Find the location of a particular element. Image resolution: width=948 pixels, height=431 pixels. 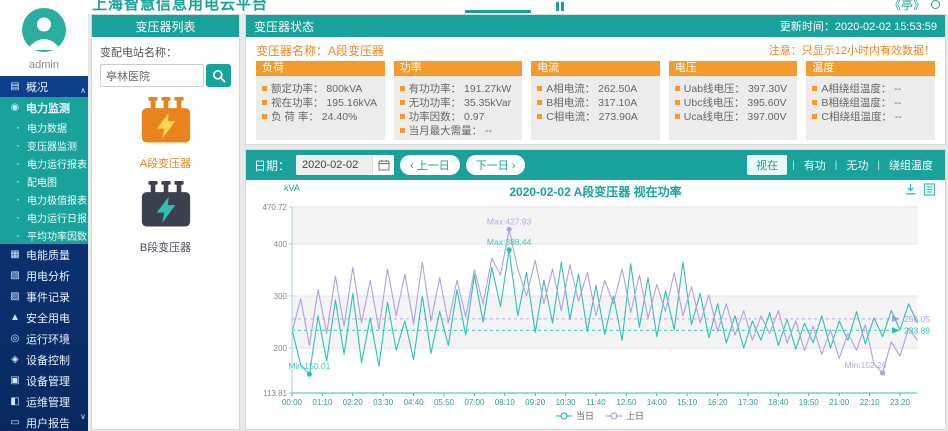

transformer-item-A段变压器: A段变压器 is located at coordinates (165, 134).